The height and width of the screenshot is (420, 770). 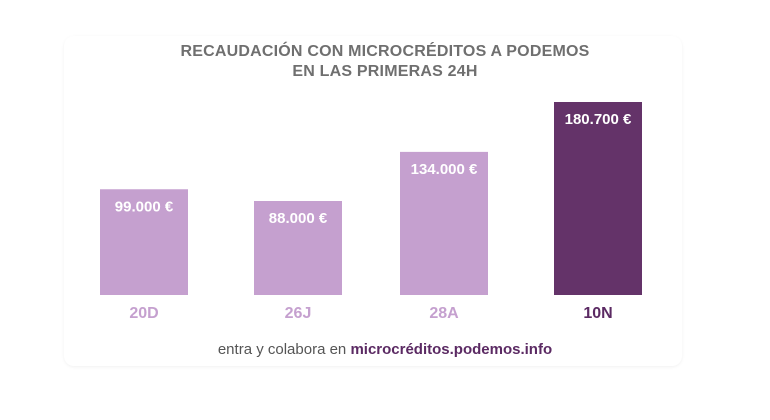 What do you see at coordinates (144, 242) in the screenshot?
I see `bar-20D` at bounding box center [144, 242].